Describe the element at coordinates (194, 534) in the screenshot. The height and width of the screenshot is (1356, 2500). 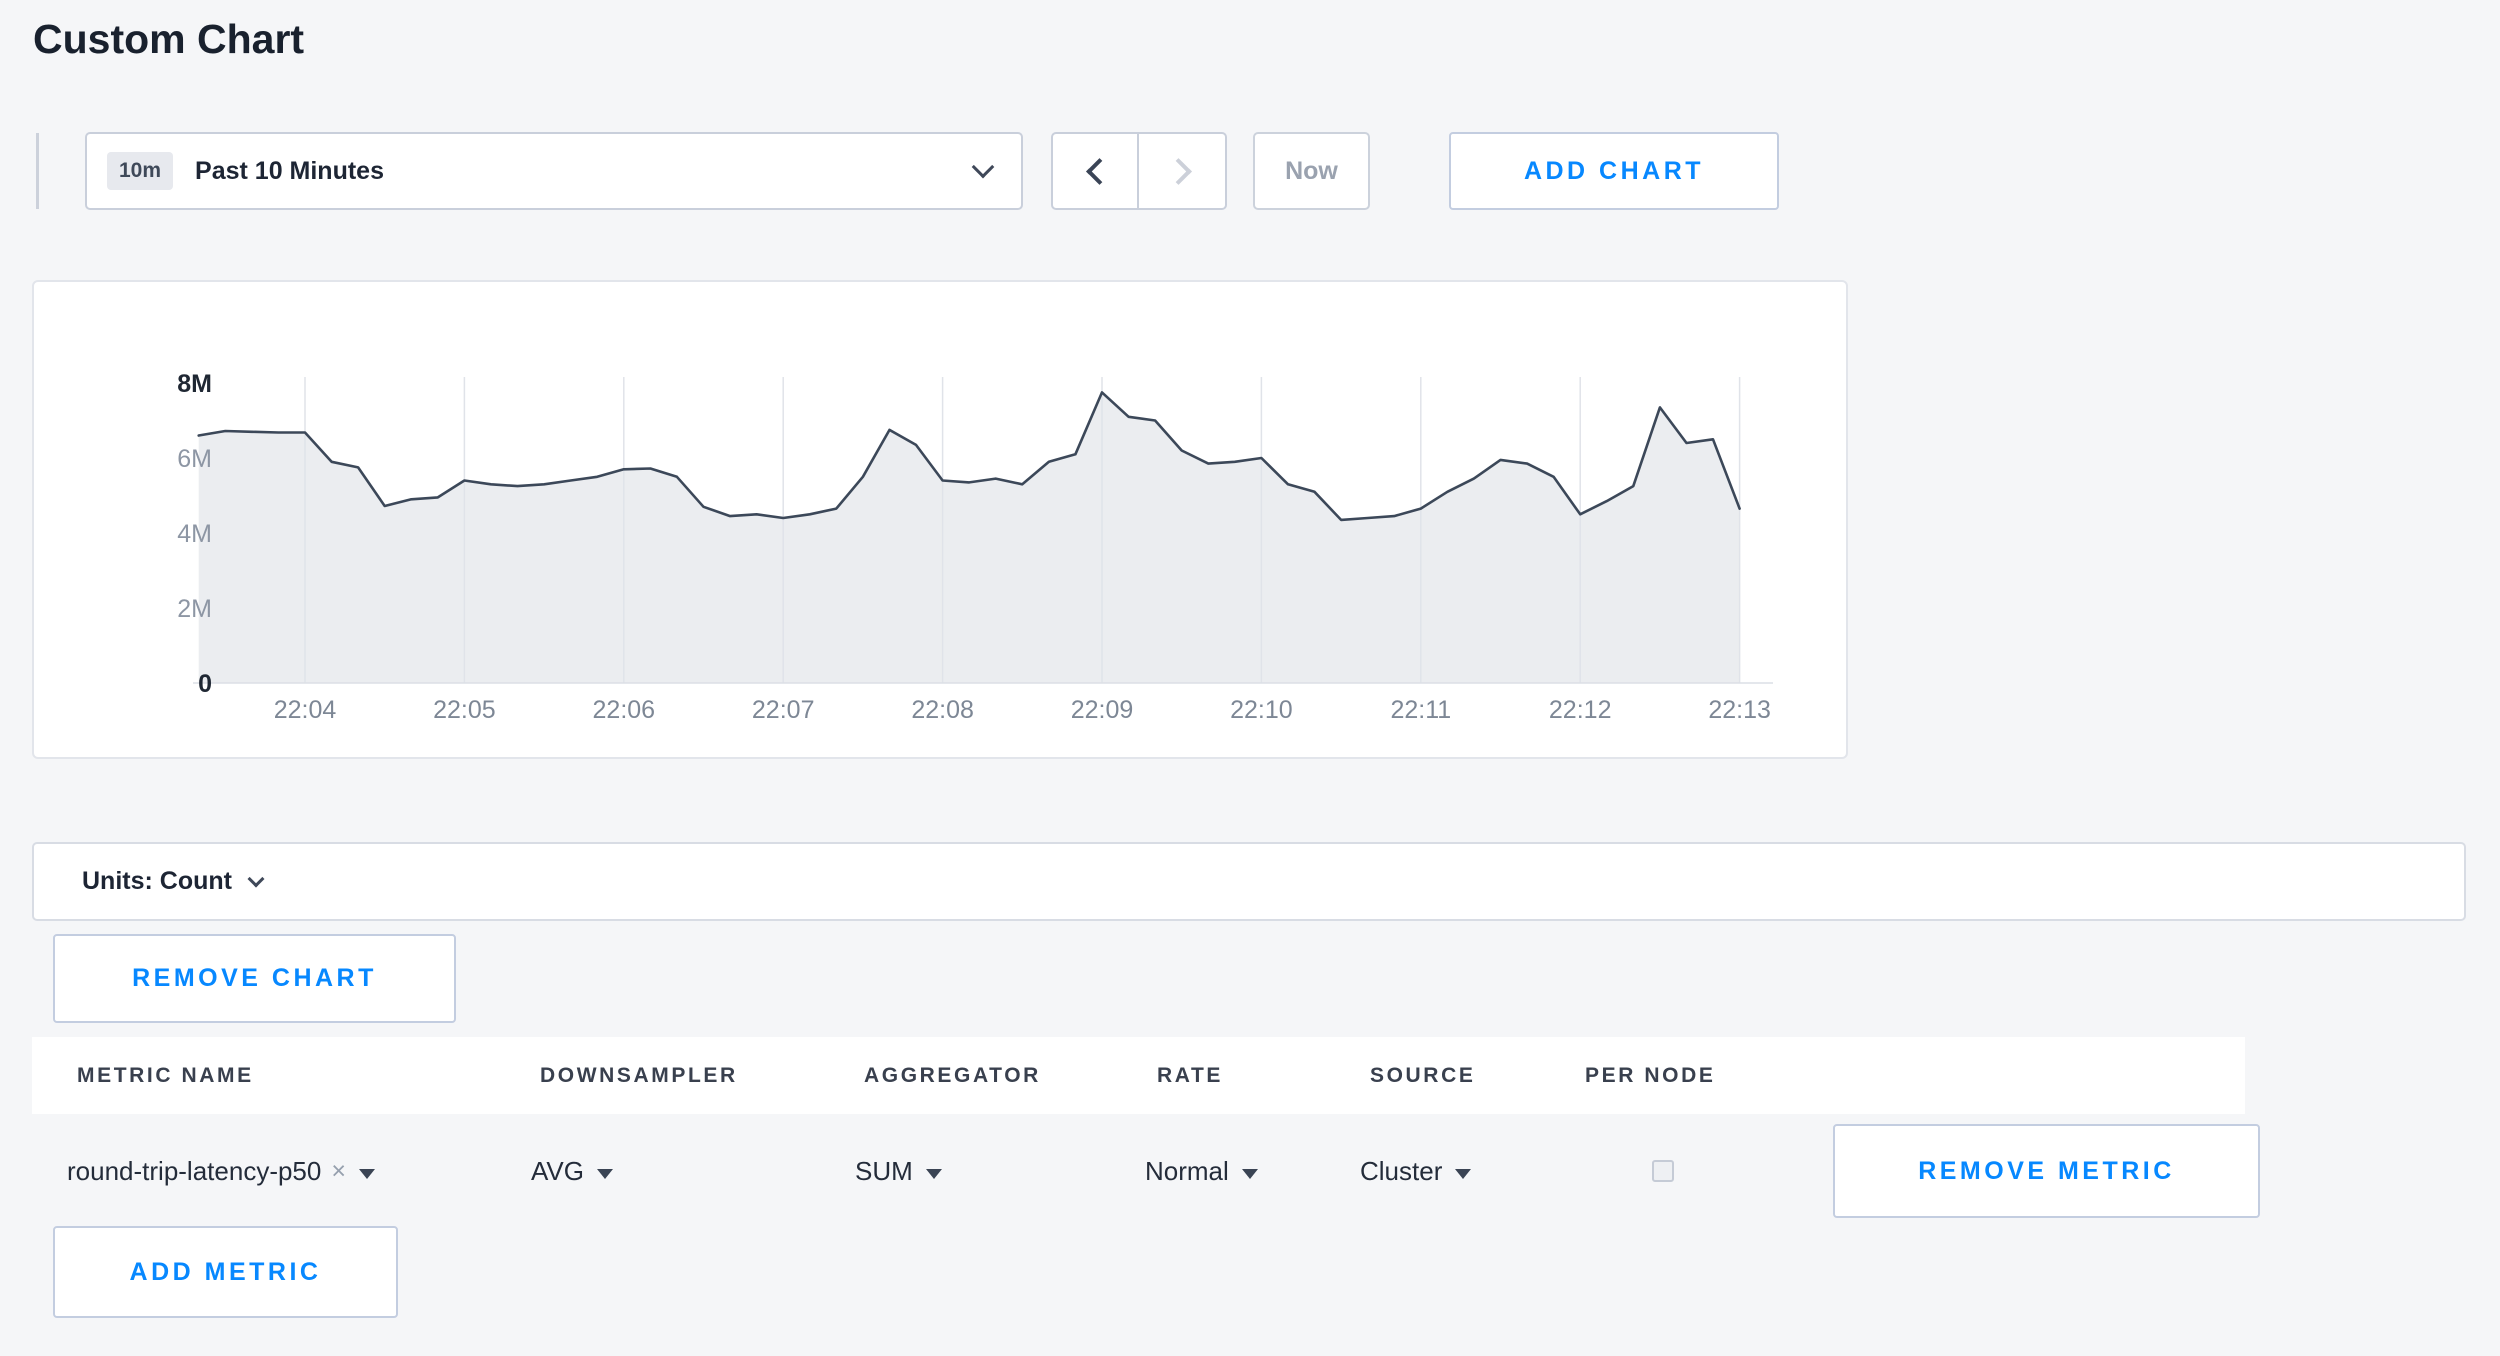
I see `svg-text: 4M` at that location.